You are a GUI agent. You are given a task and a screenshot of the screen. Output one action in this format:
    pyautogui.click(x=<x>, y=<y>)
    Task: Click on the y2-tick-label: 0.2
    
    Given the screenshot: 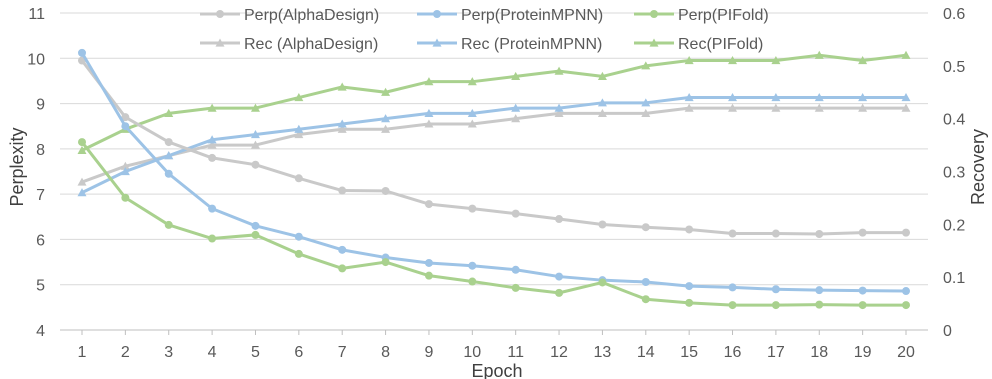 What is the action you would take?
    pyautogui.click(x=954, y=225)
    